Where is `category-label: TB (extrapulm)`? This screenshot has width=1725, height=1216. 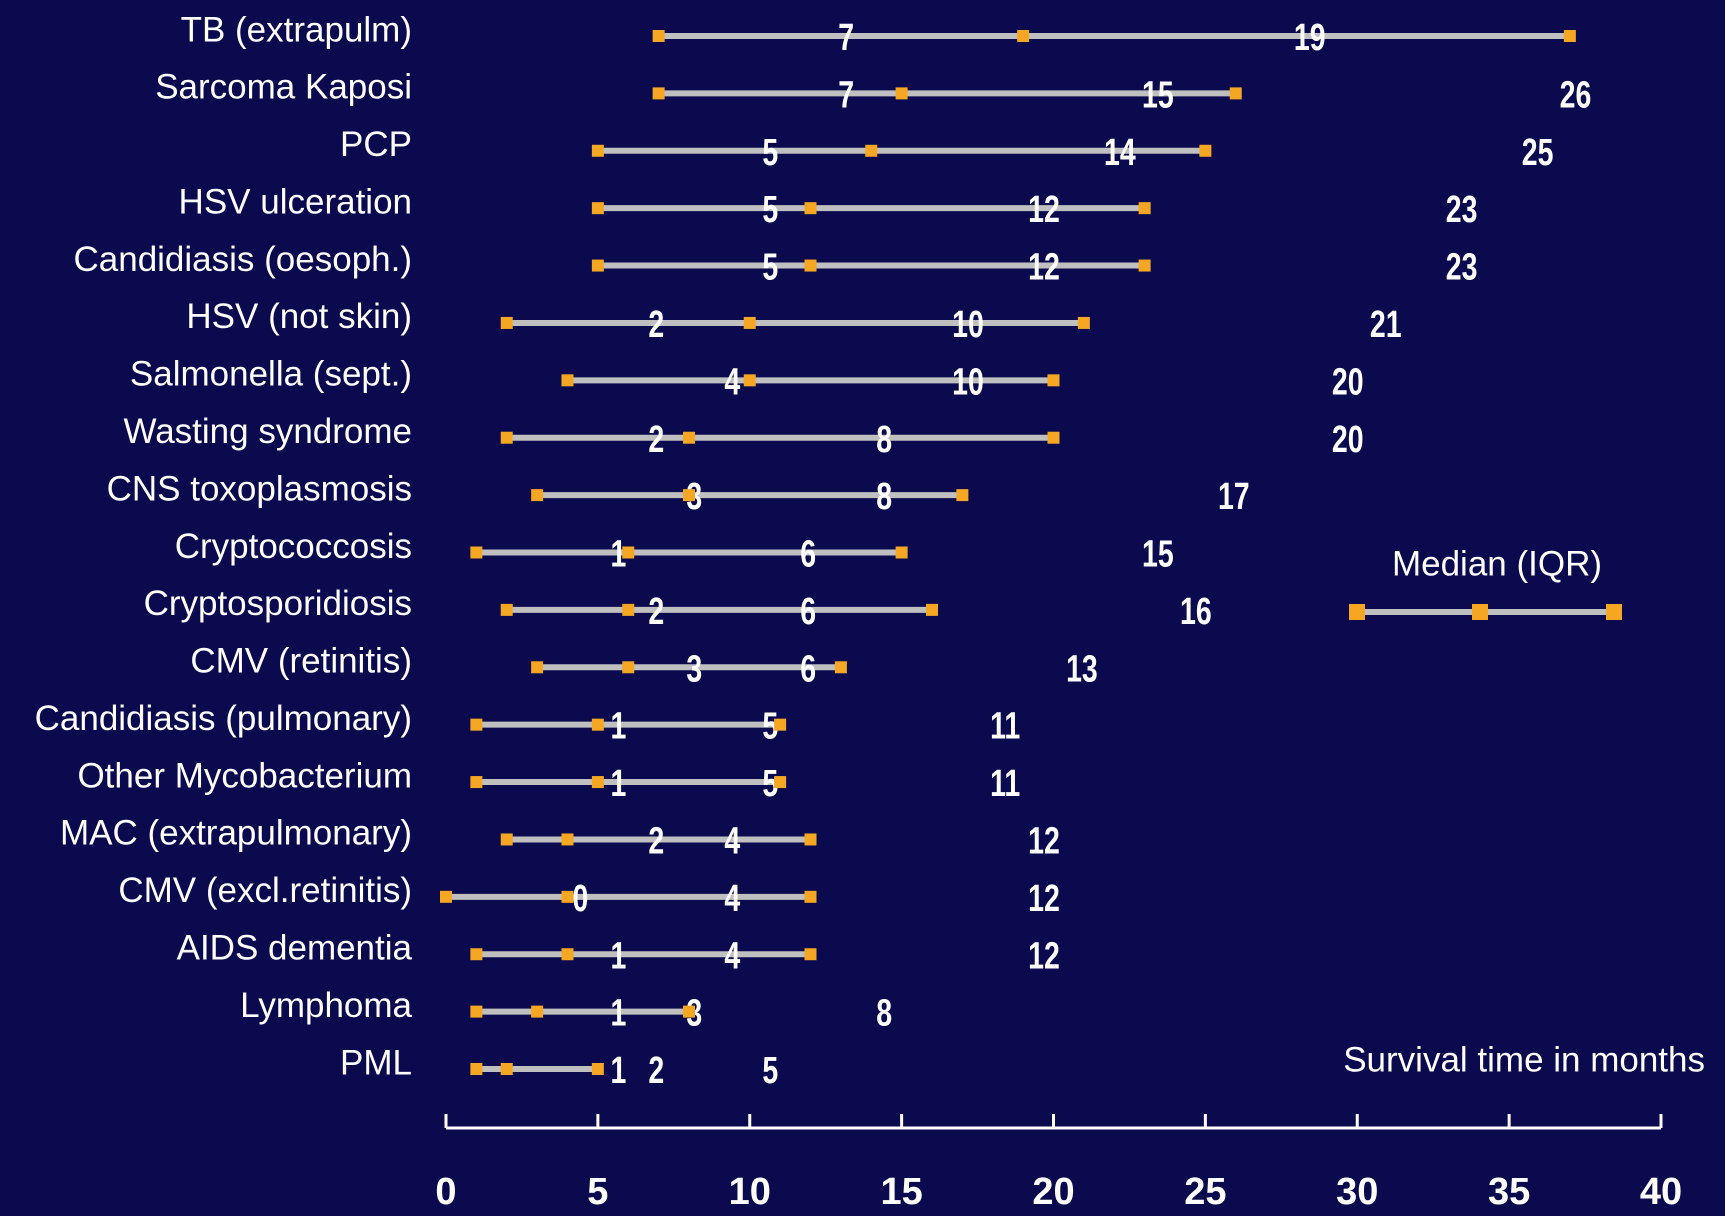
category-label: TB (extrapulm) is located at coordinates (296, 29).